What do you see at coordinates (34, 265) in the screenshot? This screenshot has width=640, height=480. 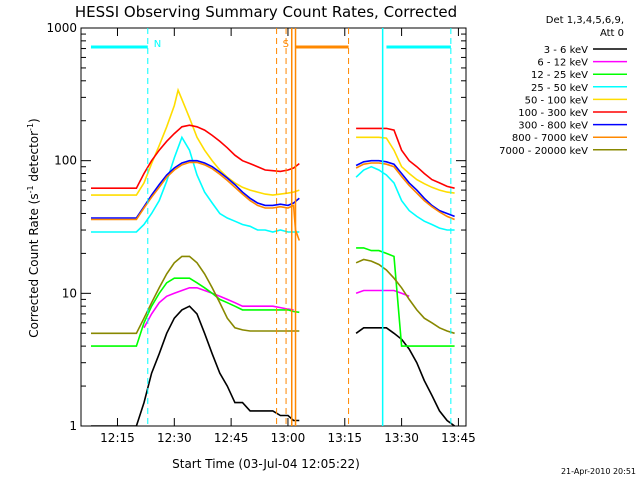 I see `y-axis-title-part-1: Corrected Count Rate (s` at bounding box center [34, 265].